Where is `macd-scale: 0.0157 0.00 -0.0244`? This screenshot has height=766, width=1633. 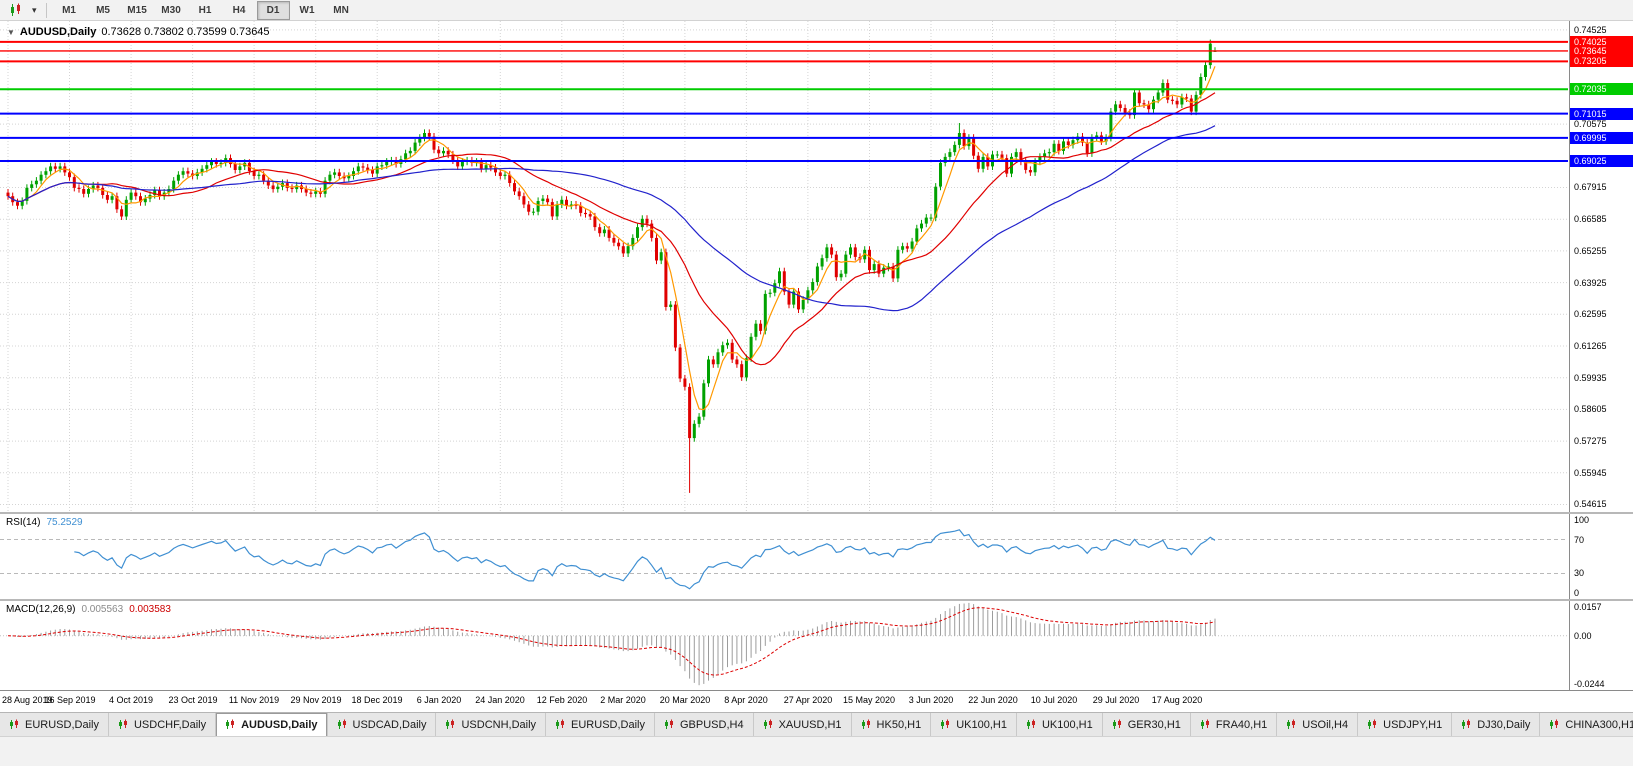
macd-scale: 0.0157 0.00 -0.0244 is located at coordinates (1601, 645).